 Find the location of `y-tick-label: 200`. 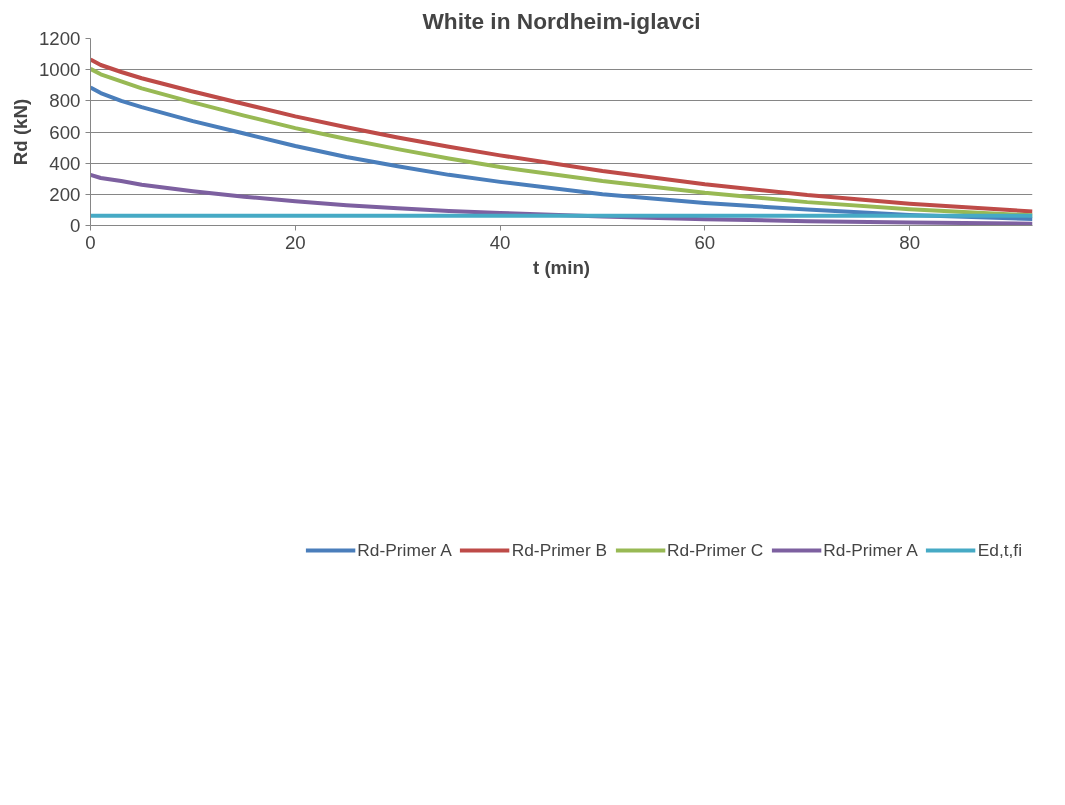

y-tick-label: 200 is located at coordinates (65, 194).